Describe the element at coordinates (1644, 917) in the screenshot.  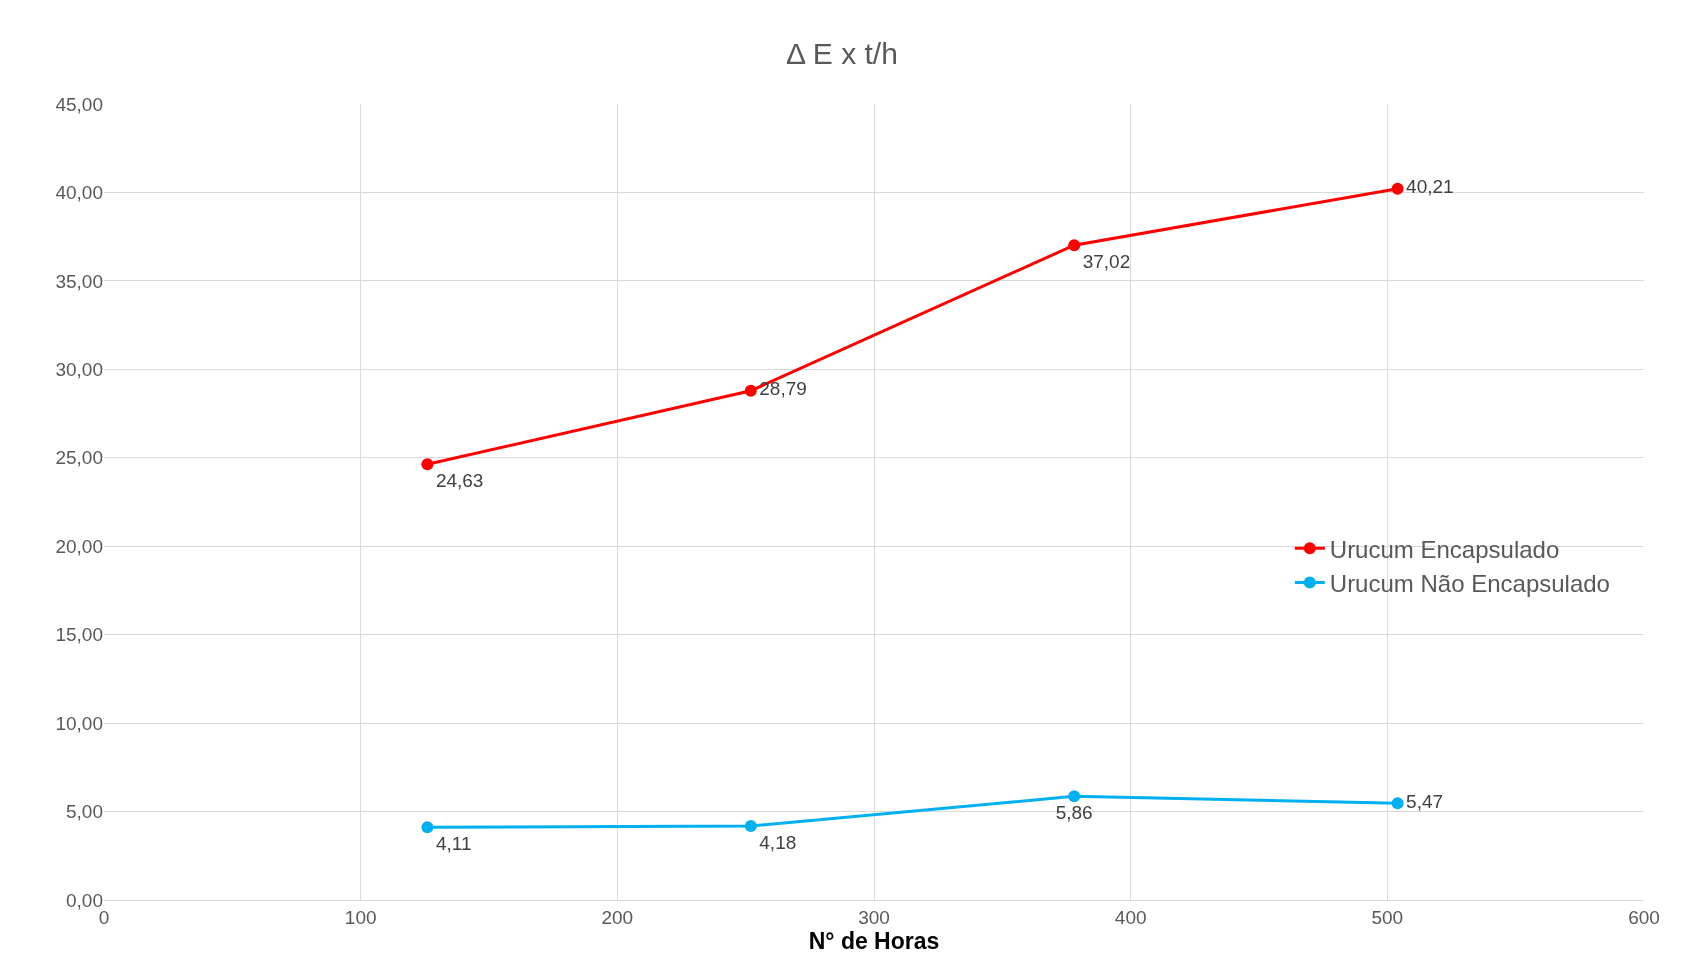
I see `x-tick-label: 600` at that location.